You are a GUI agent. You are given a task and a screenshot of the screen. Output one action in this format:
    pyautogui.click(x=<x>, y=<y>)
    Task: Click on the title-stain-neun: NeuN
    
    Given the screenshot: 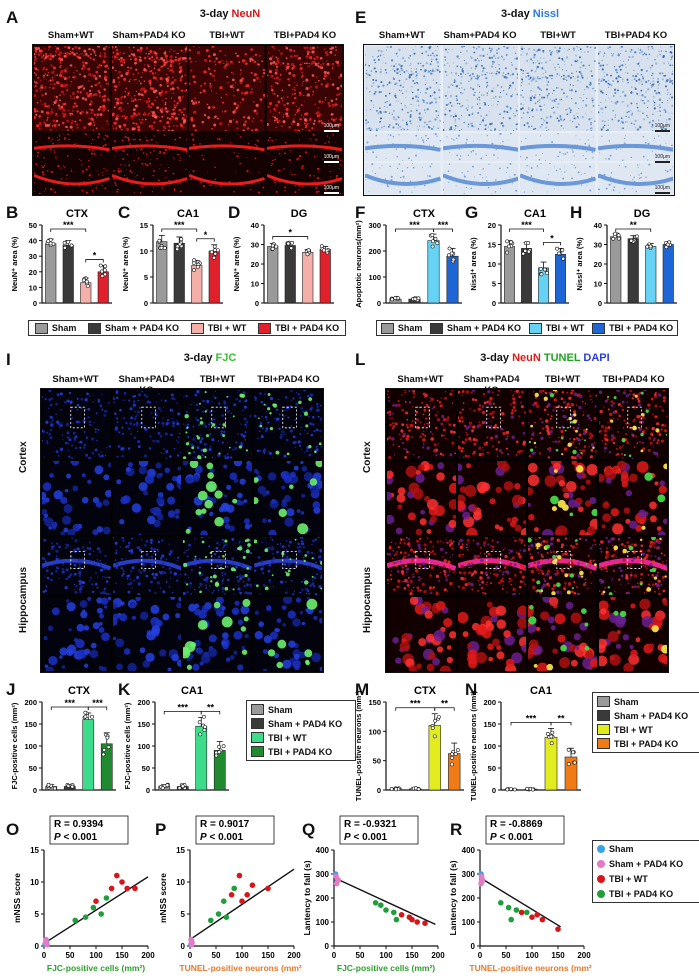 What is the action you would take?
    pyautogui.click(x=526, y=358)
    